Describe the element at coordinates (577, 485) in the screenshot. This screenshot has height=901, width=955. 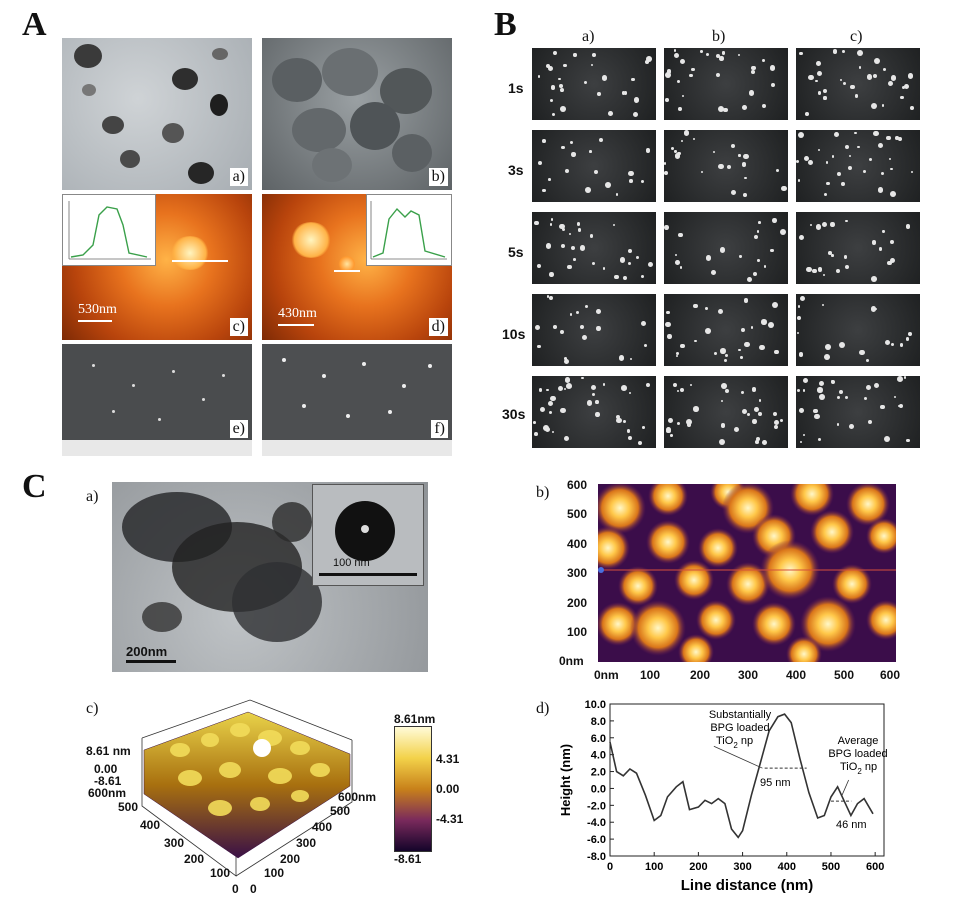
I see `c-b-ytick-600: 600` at that location.